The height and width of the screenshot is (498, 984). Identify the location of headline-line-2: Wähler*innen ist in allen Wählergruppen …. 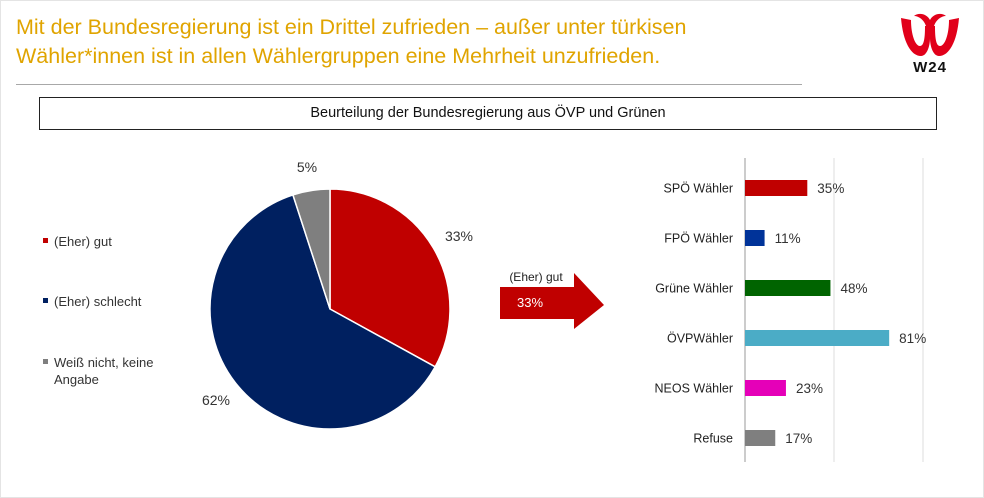
(338, 56).